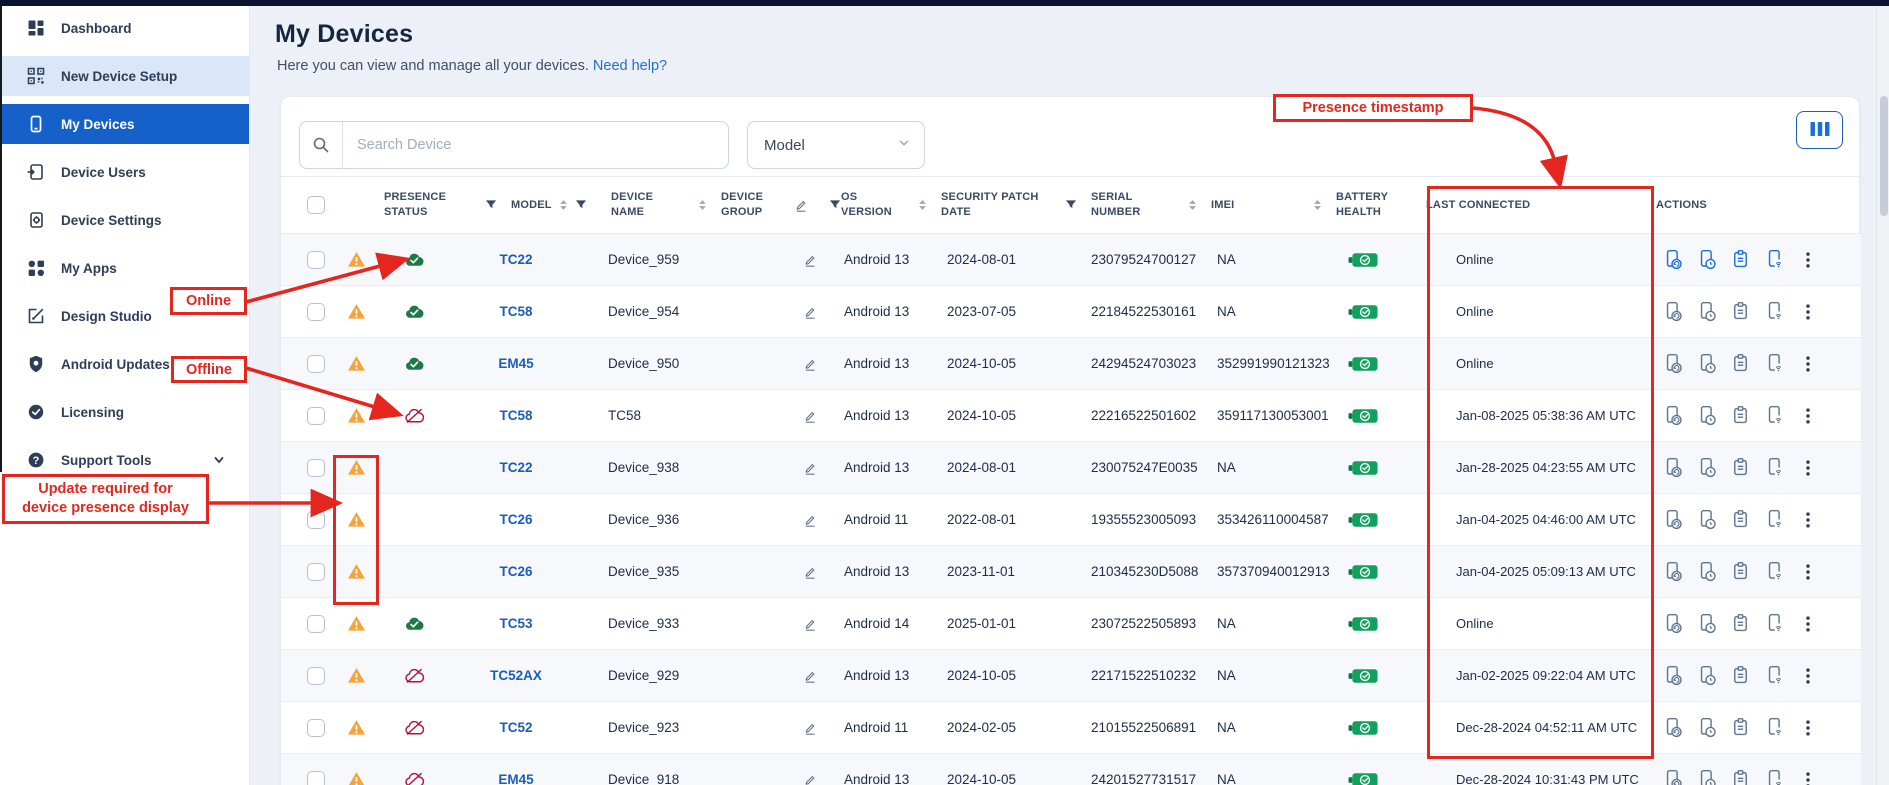  What do you see at coordinates (516, 675) in the screenshot?
I see `device-model-link: TC52AX` at bounding box center [516, 675].